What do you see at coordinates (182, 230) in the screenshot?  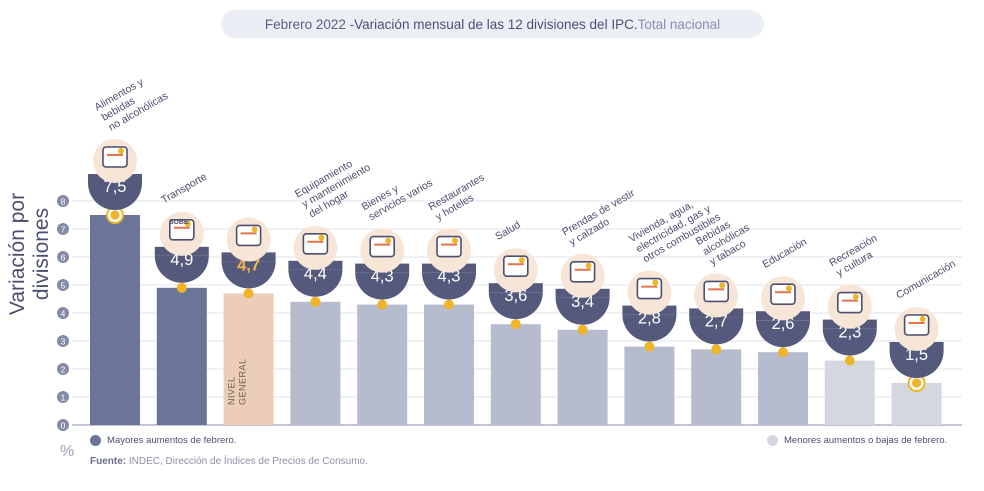 I see `transport-icon: SUBE` at bounding box center [182, 230].